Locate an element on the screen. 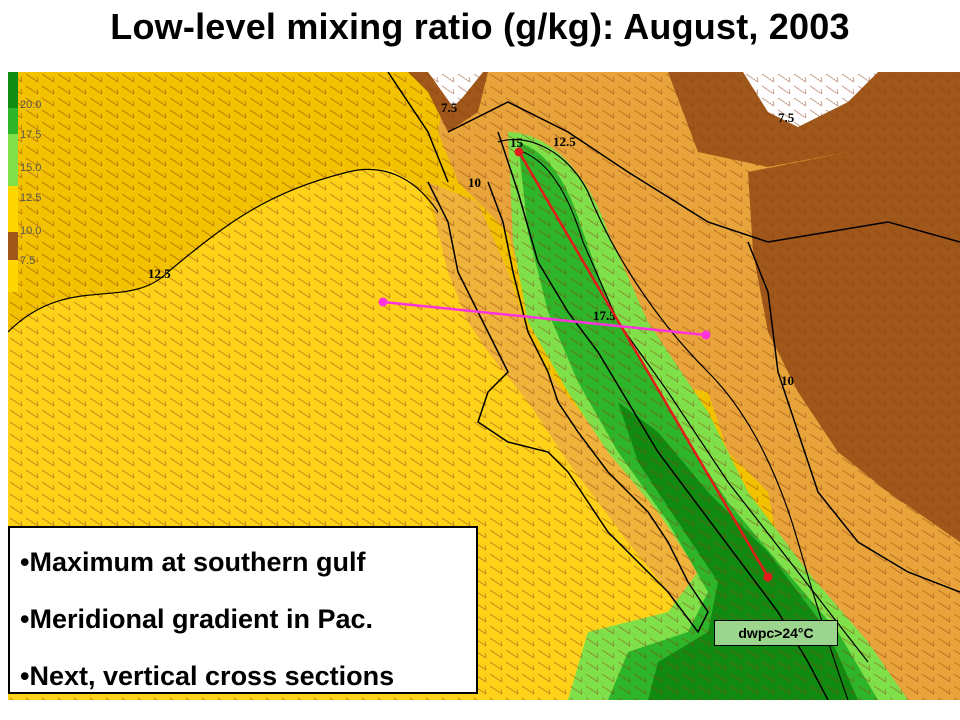 The height and width of the screenshot is (720, 960). bullet-3: •Next, vertical cross sections is located at coordinates (207, 676).